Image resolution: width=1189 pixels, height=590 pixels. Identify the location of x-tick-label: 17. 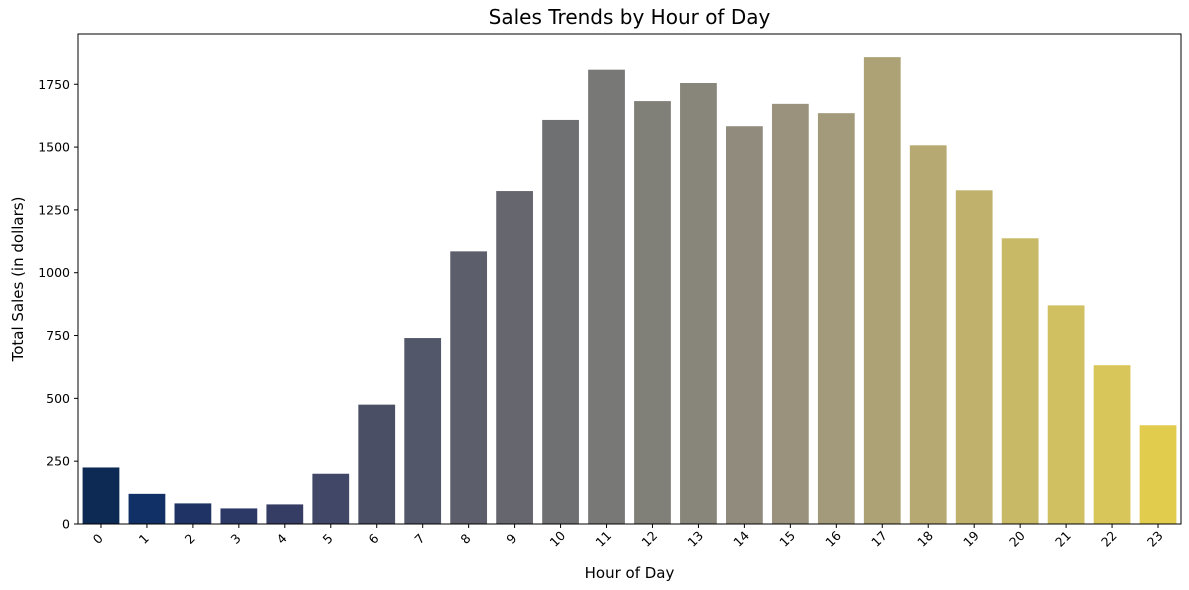
(879, 539).